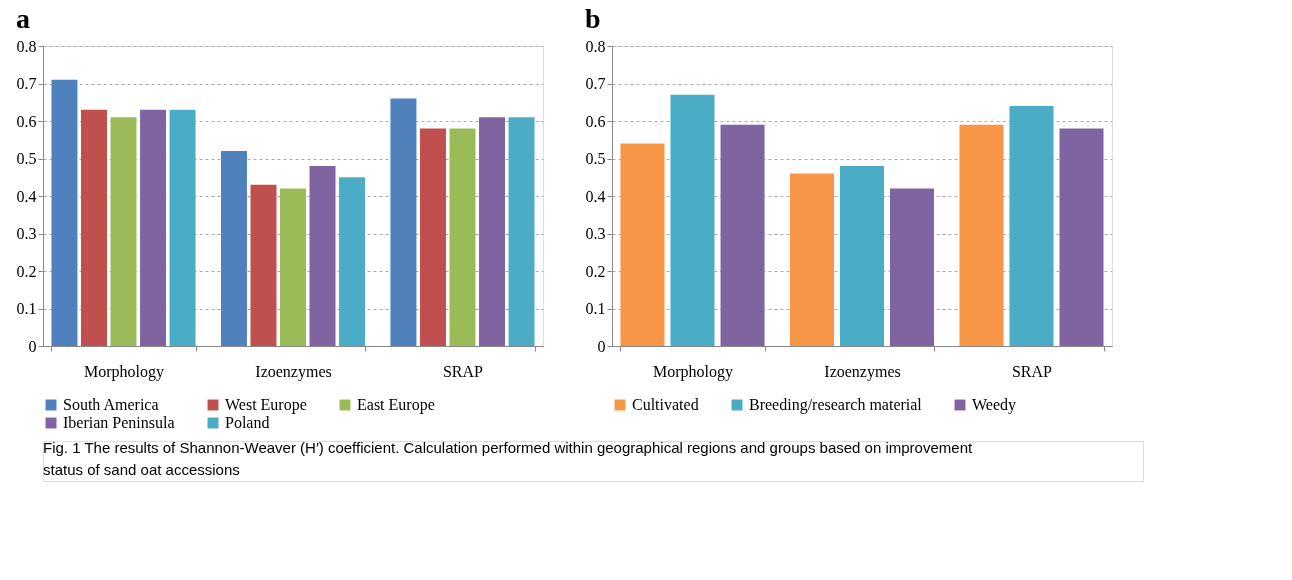 This screenshot has height=580, width=1292. I want to click on legend-label: Cultivated, so click(665, 404).